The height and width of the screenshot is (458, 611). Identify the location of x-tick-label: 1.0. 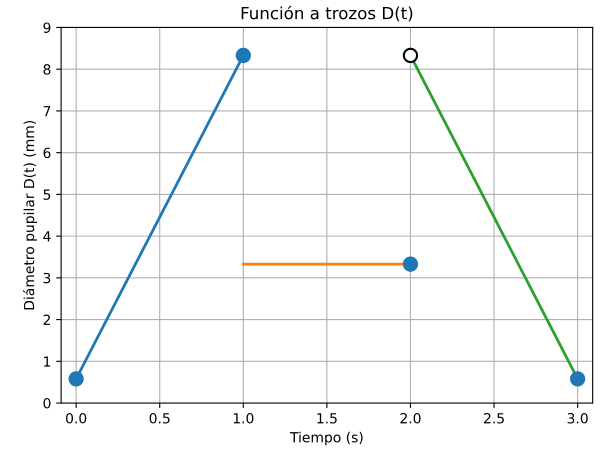
(244, 418).